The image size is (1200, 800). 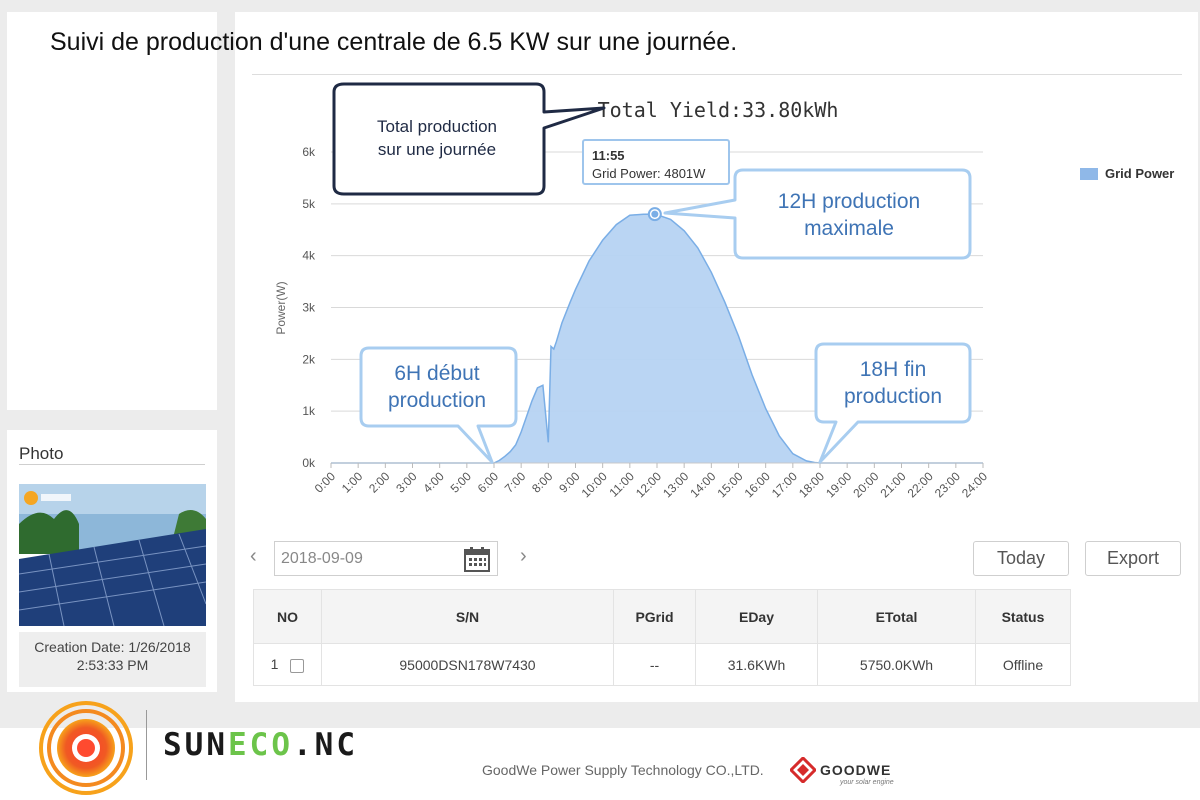 I want to click on col-status: Status, so click(x=1023, y=616).